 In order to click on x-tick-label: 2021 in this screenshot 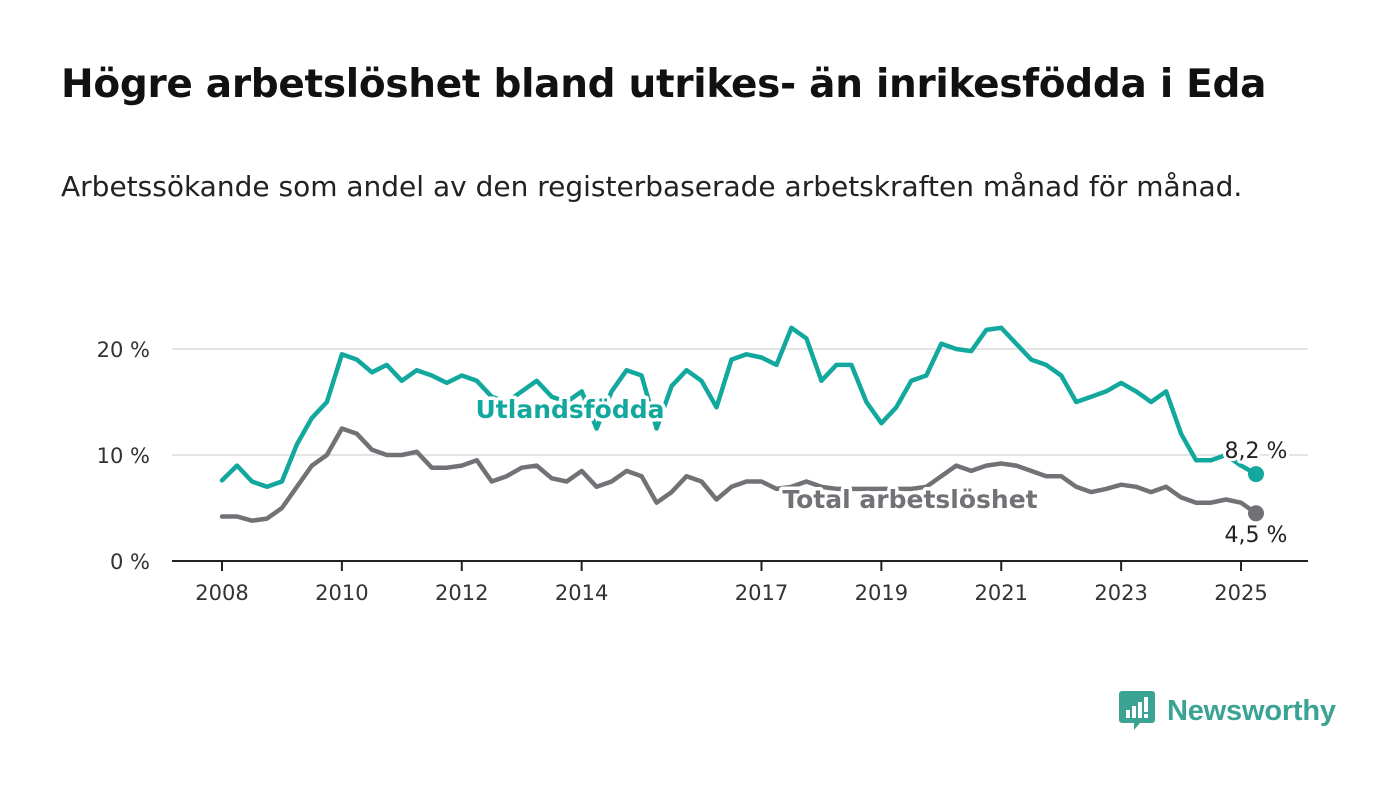, I will do `click(1001, 593)`.